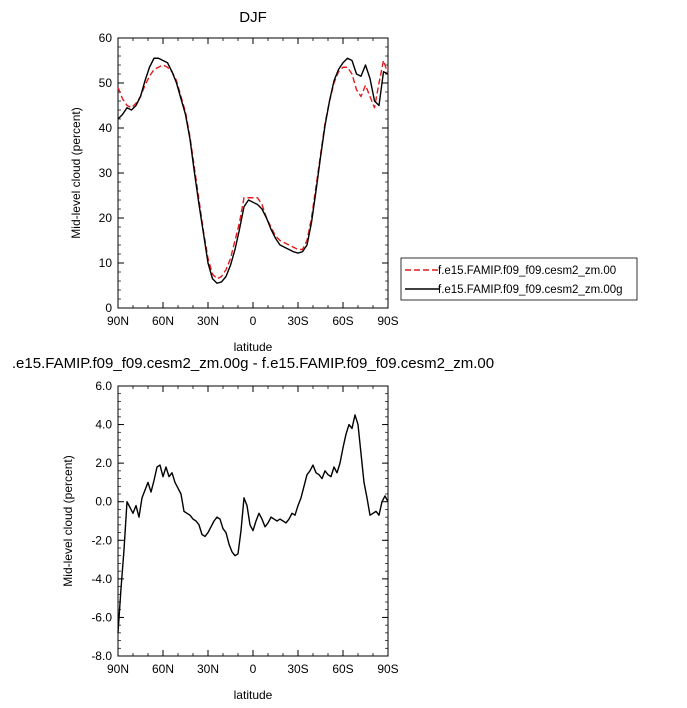 This screenshot has width=687, height=708. What do you see at coordinates (103, 425) in the screenshot?
I see `y-tick-label: 4.0` at bounding box center [103, 425].